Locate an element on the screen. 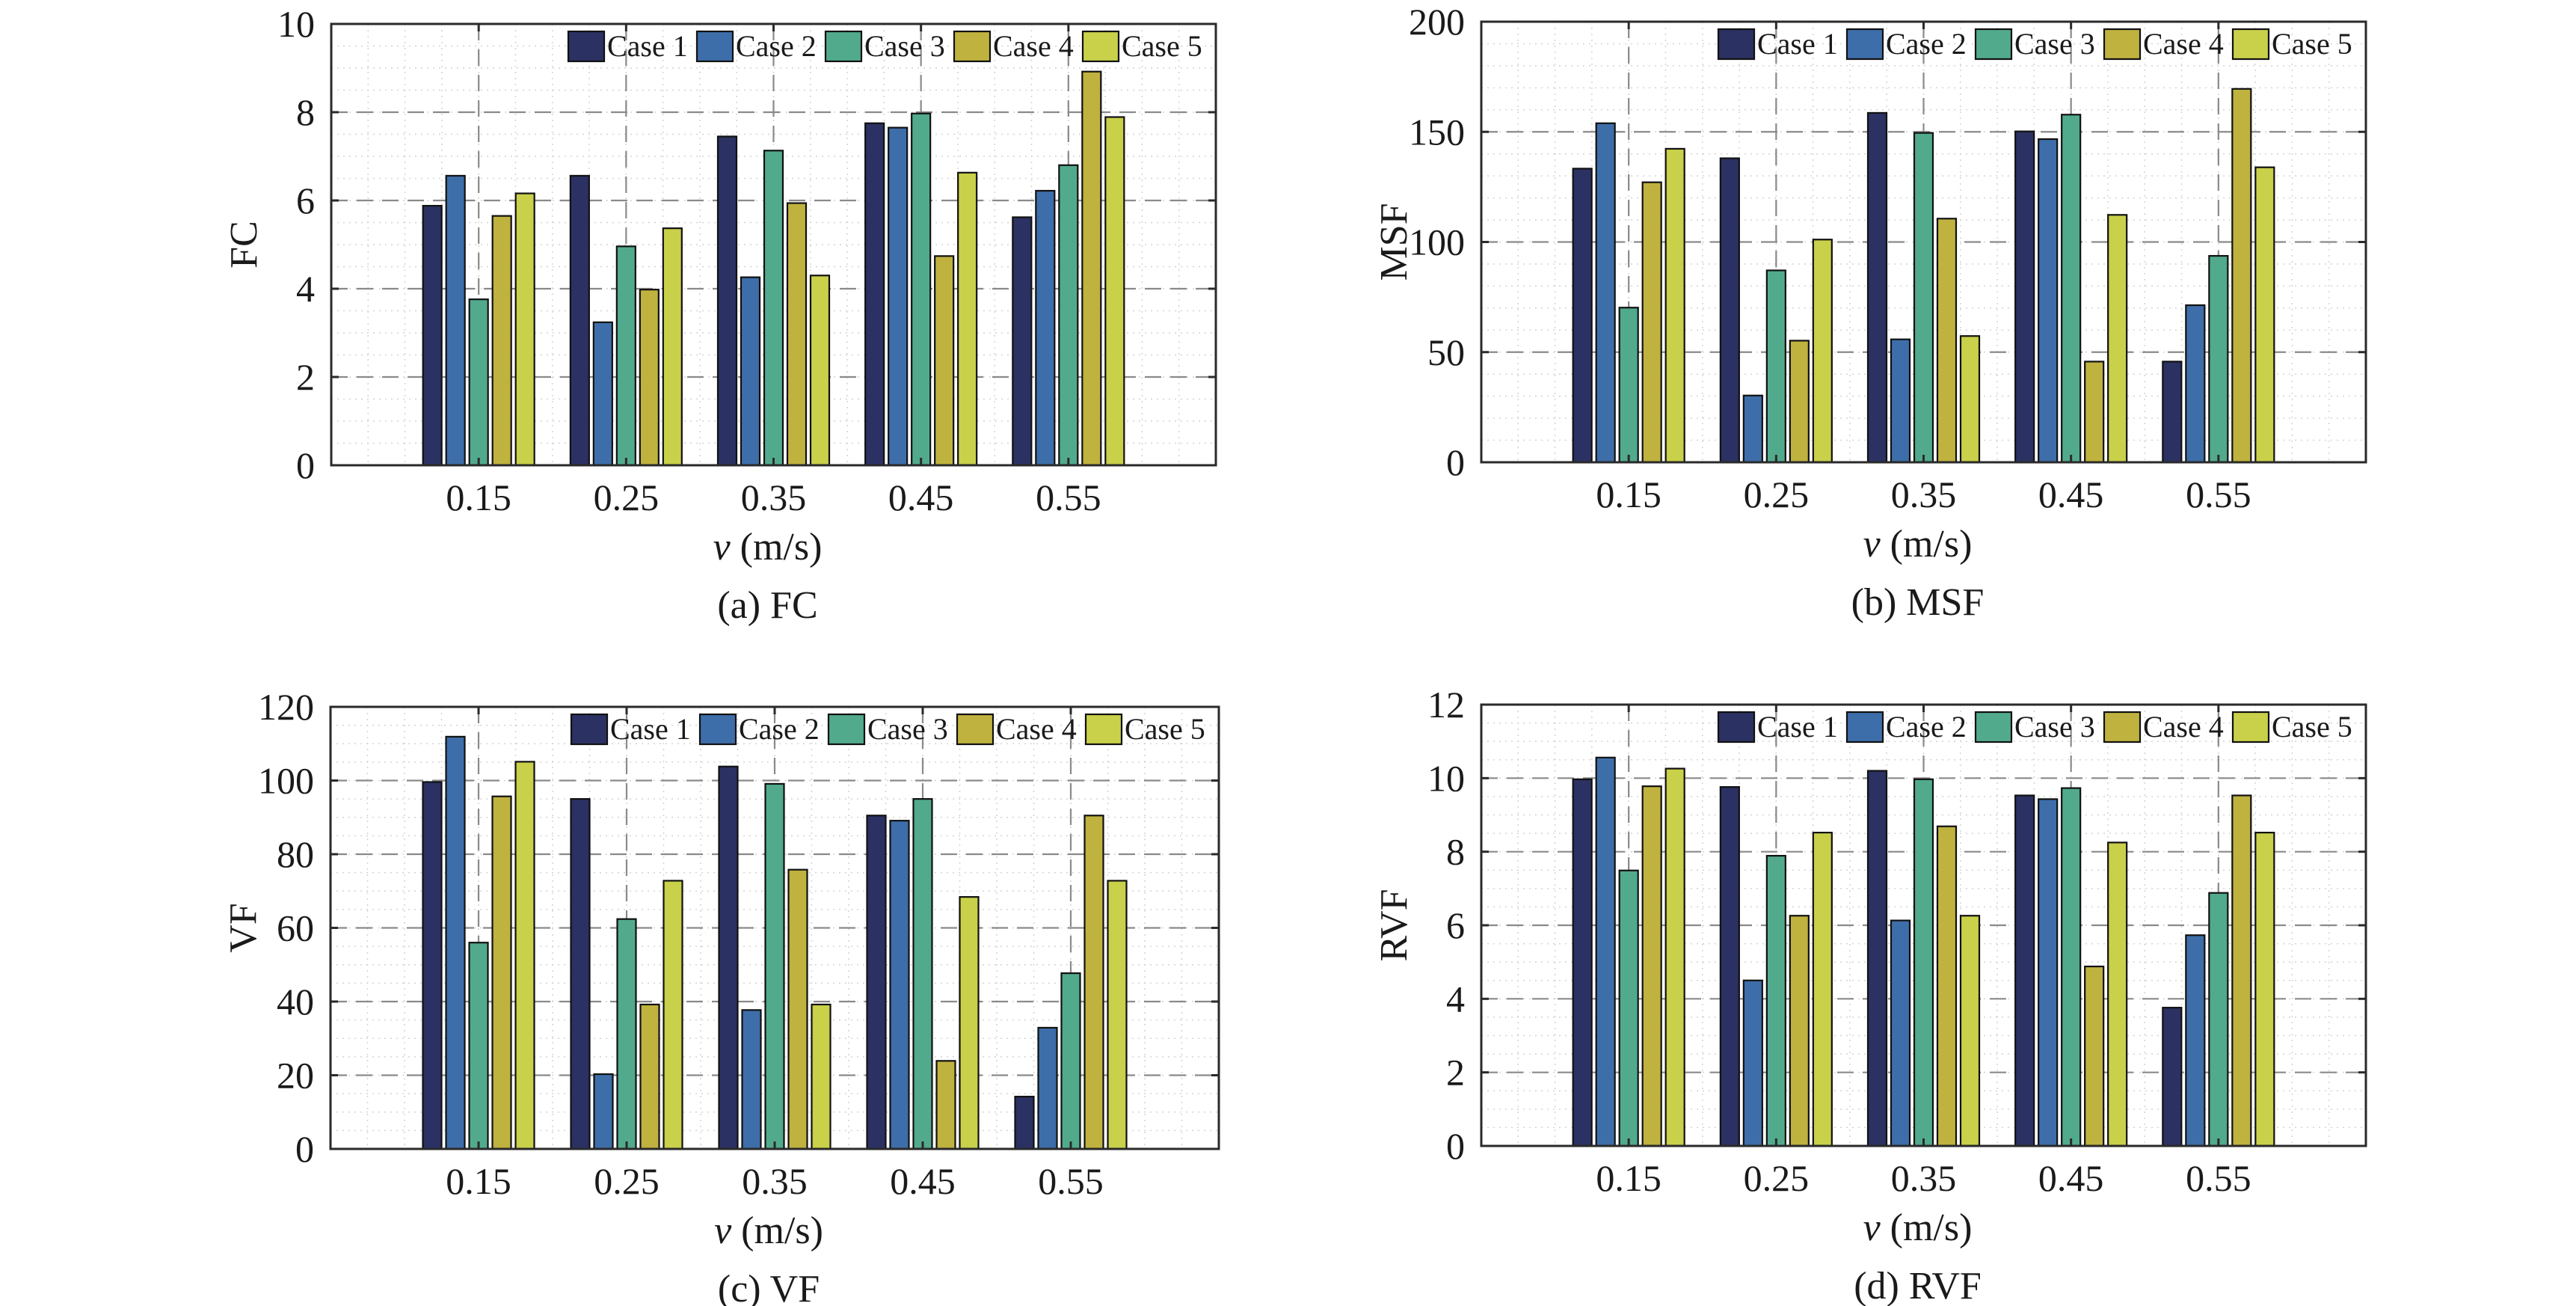 This screenshot has height=1306, width=2576. legend-label: Case 1 is located at coordinates (1797, 44).